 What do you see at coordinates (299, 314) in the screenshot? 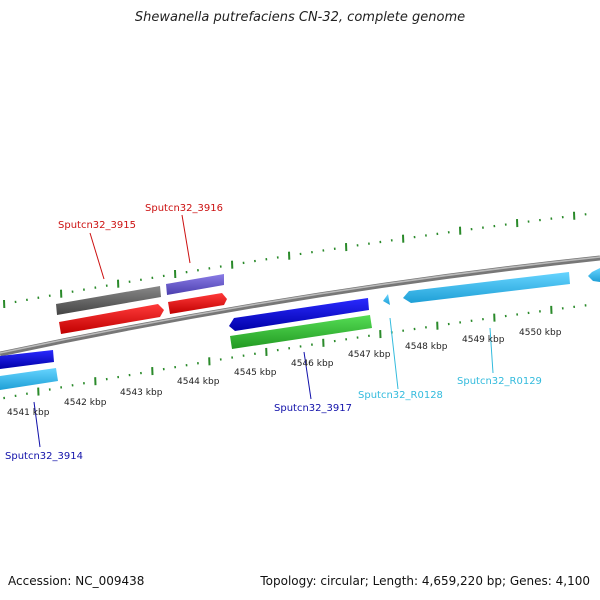
I see `gene-3917-blue` at bounding box center [299, 314].